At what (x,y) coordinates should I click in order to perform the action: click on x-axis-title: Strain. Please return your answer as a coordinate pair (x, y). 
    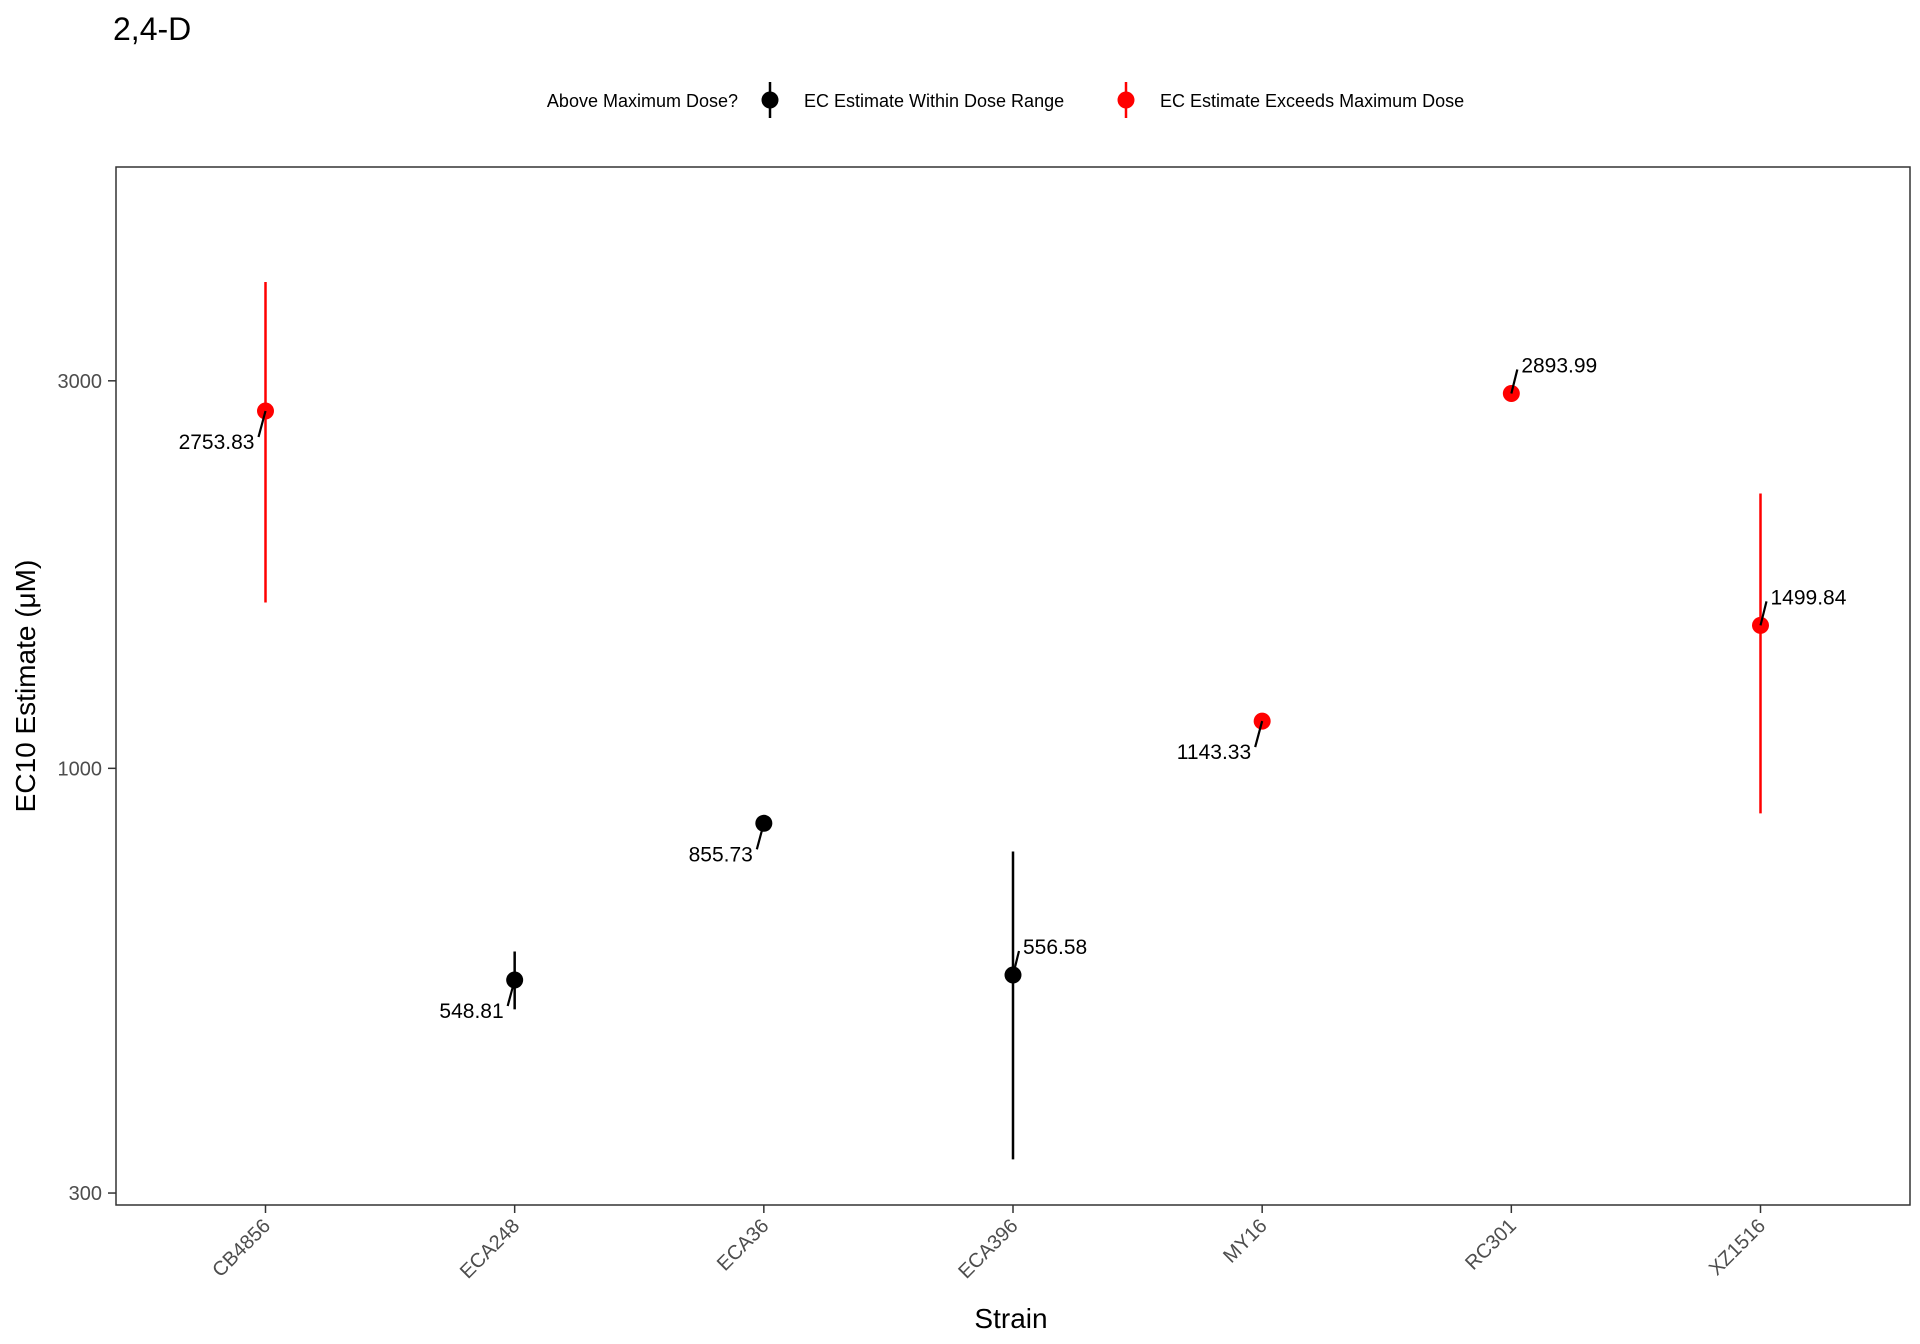
    Looking at the image, I should click on (1010, 1318).